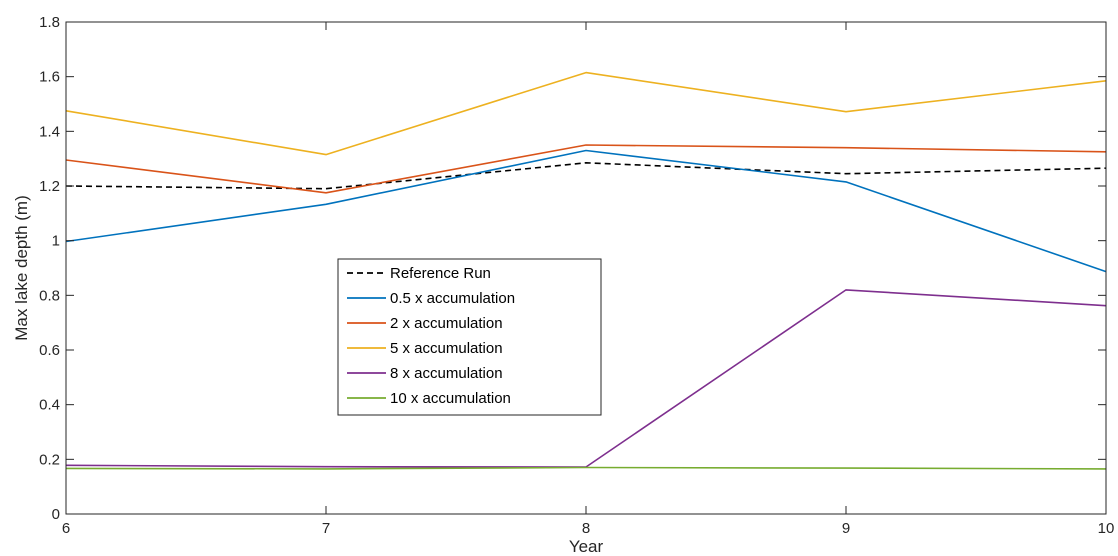 The image size is (1118, 556). Describe the element at coordinates (49, 22) in the screenshot. I see `y-tick-label: 1.8` at that location.